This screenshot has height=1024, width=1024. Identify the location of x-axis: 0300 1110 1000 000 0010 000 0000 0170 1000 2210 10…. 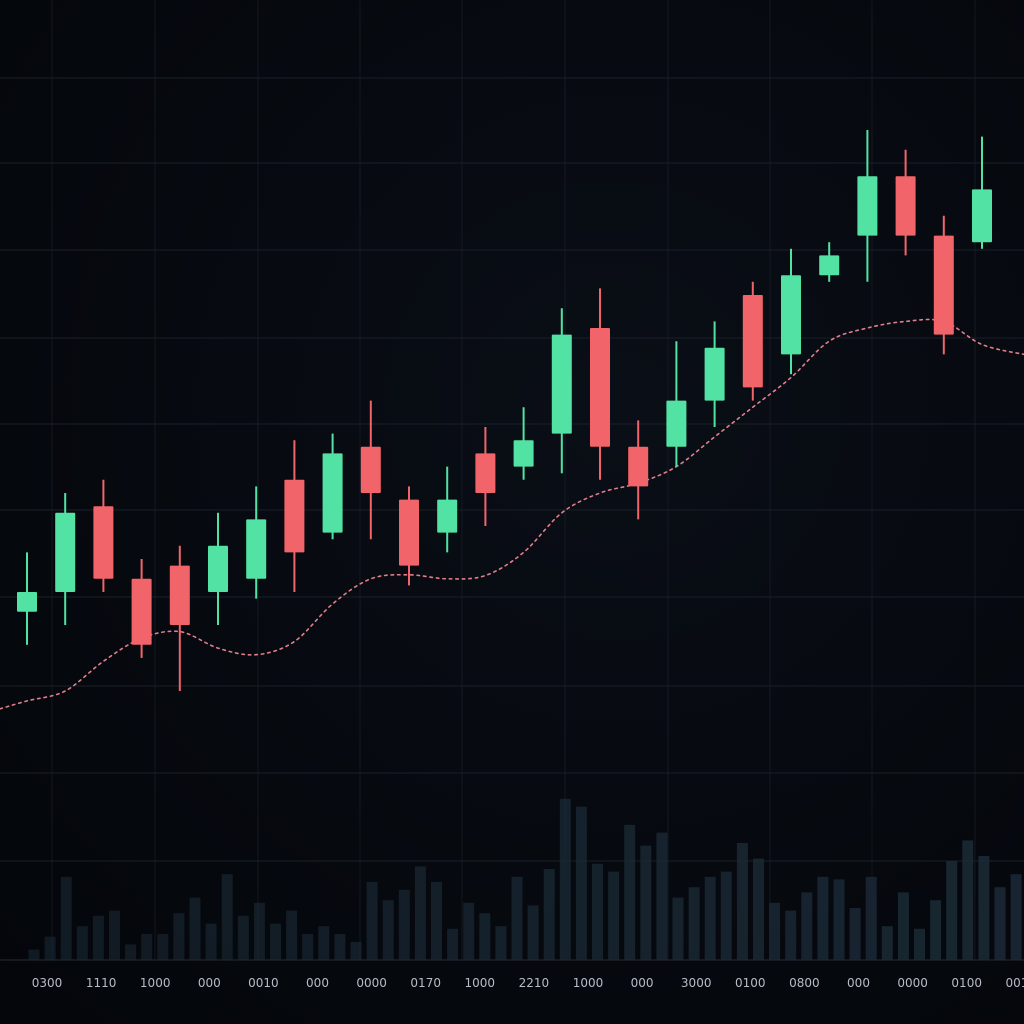
(528, 983).